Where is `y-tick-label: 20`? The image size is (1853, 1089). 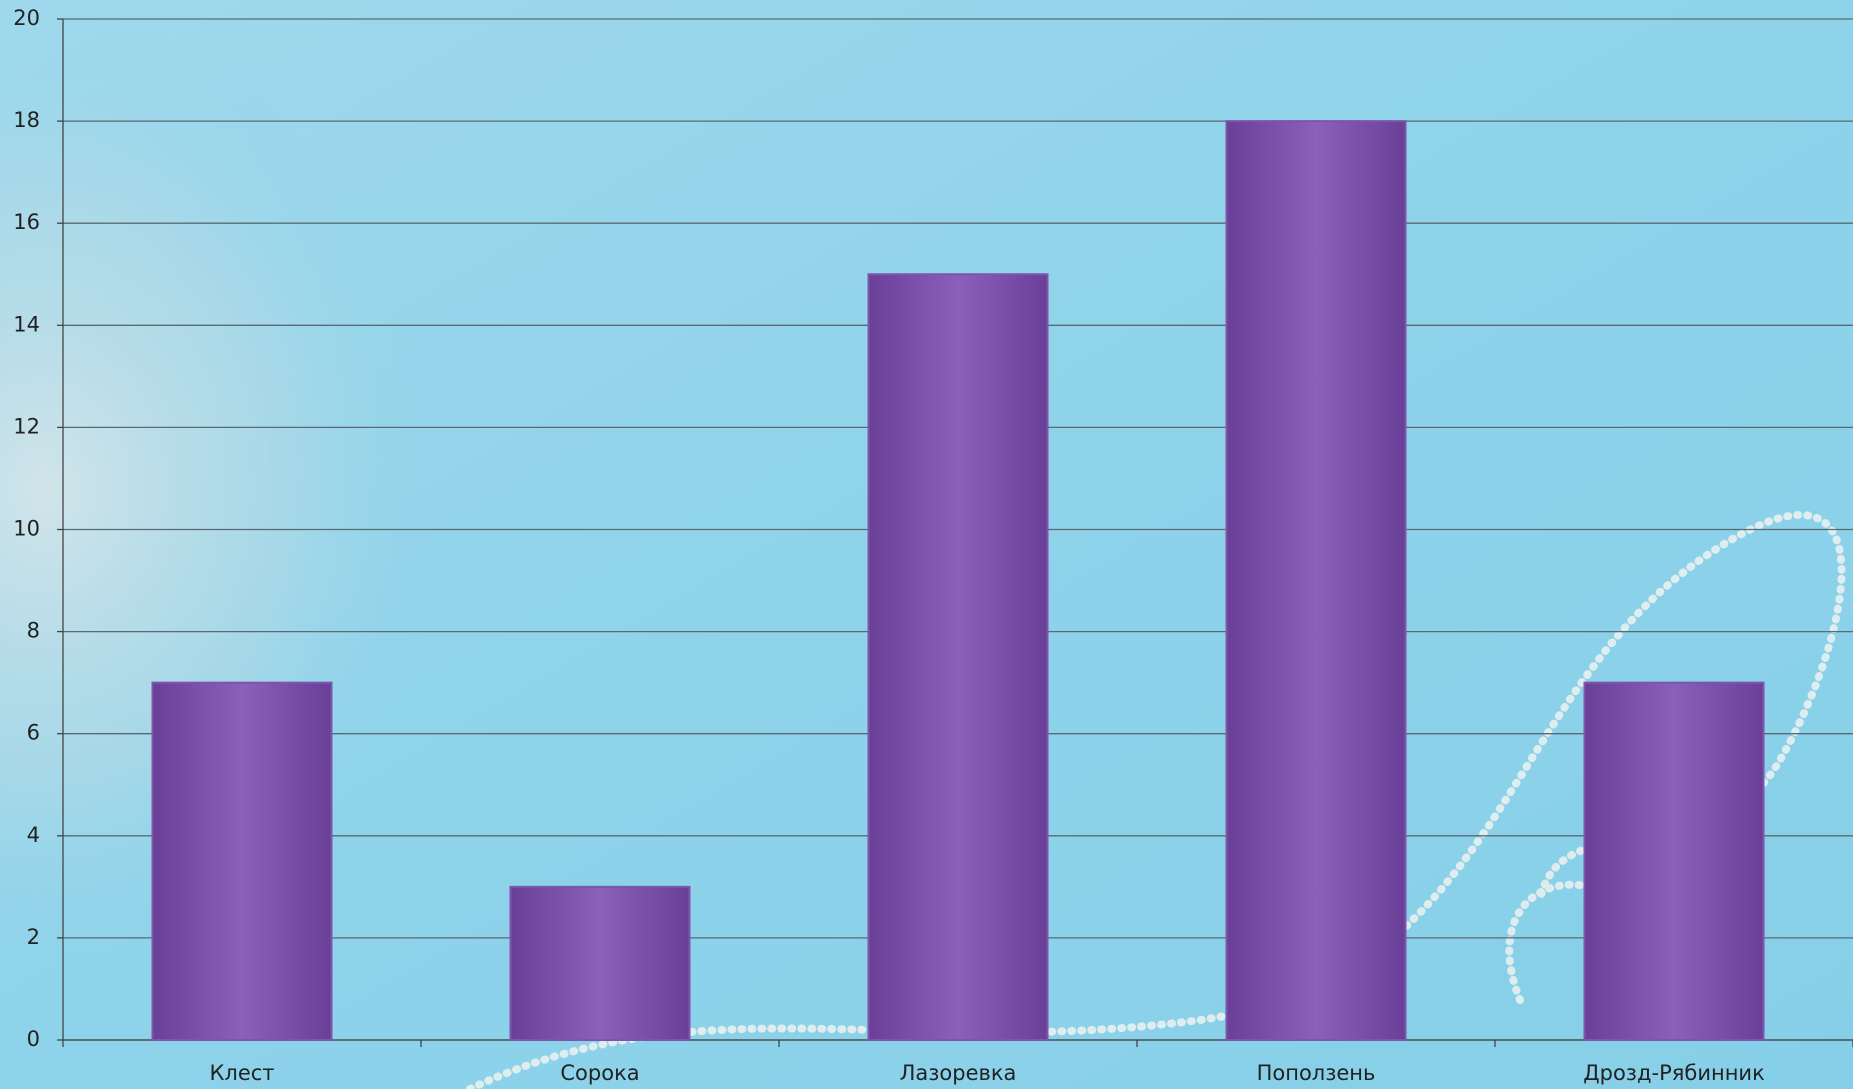 y-tick-label: 20 is located at coordinates (26, 18).